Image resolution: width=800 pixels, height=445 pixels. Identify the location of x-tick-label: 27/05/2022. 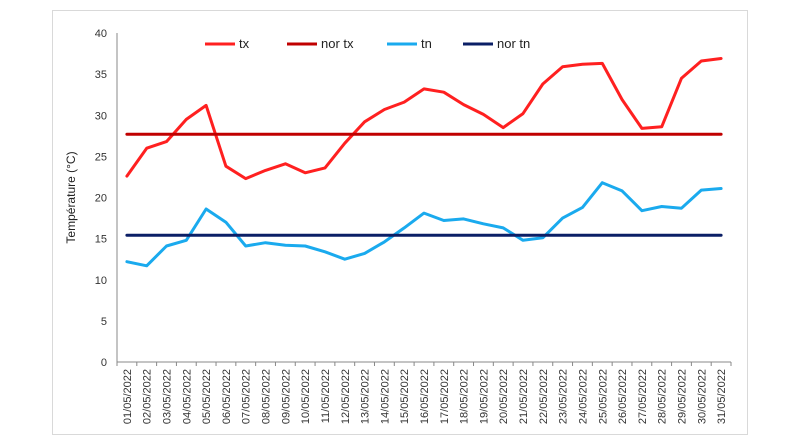
(643, 396).